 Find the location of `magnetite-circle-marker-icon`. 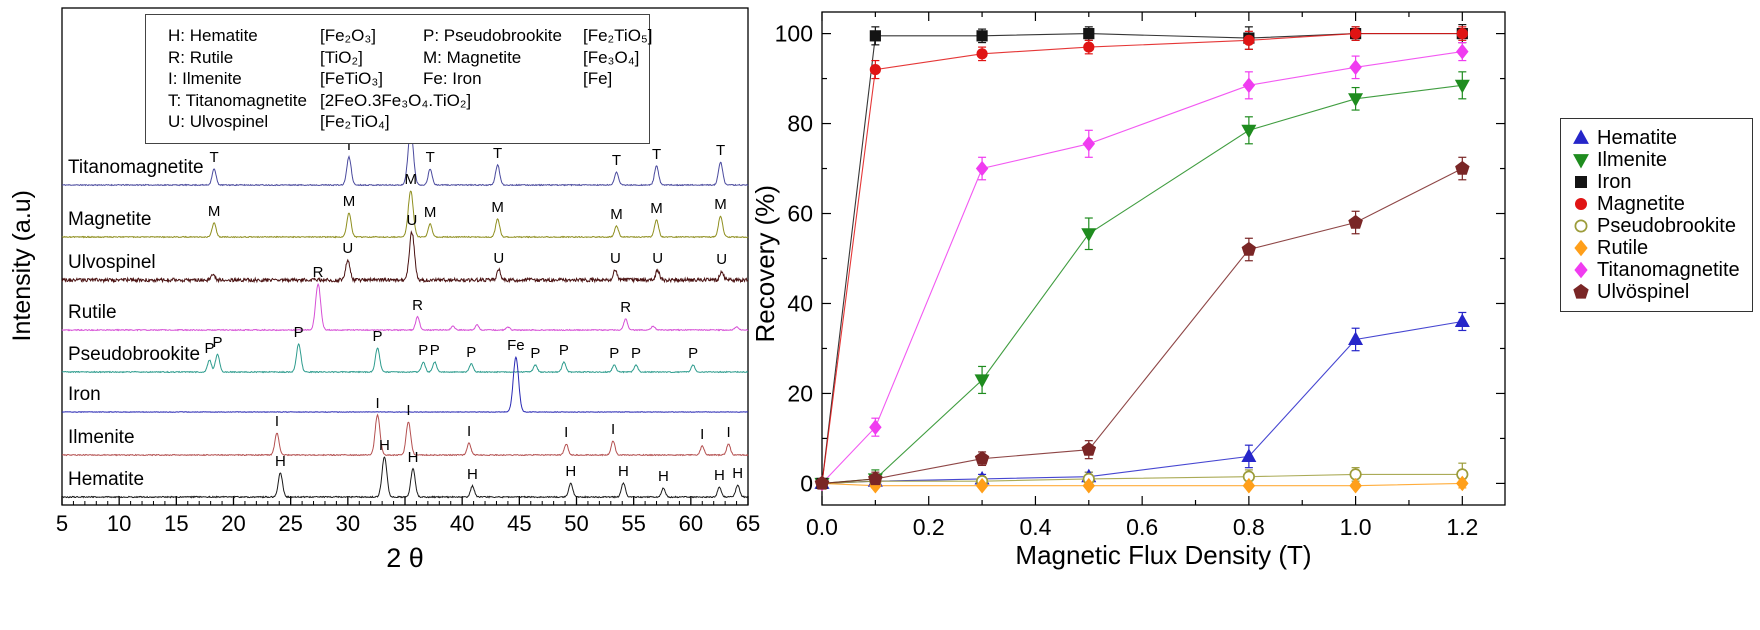

magnetite-circle-marker-icon is located at coordinates (1583, 204).